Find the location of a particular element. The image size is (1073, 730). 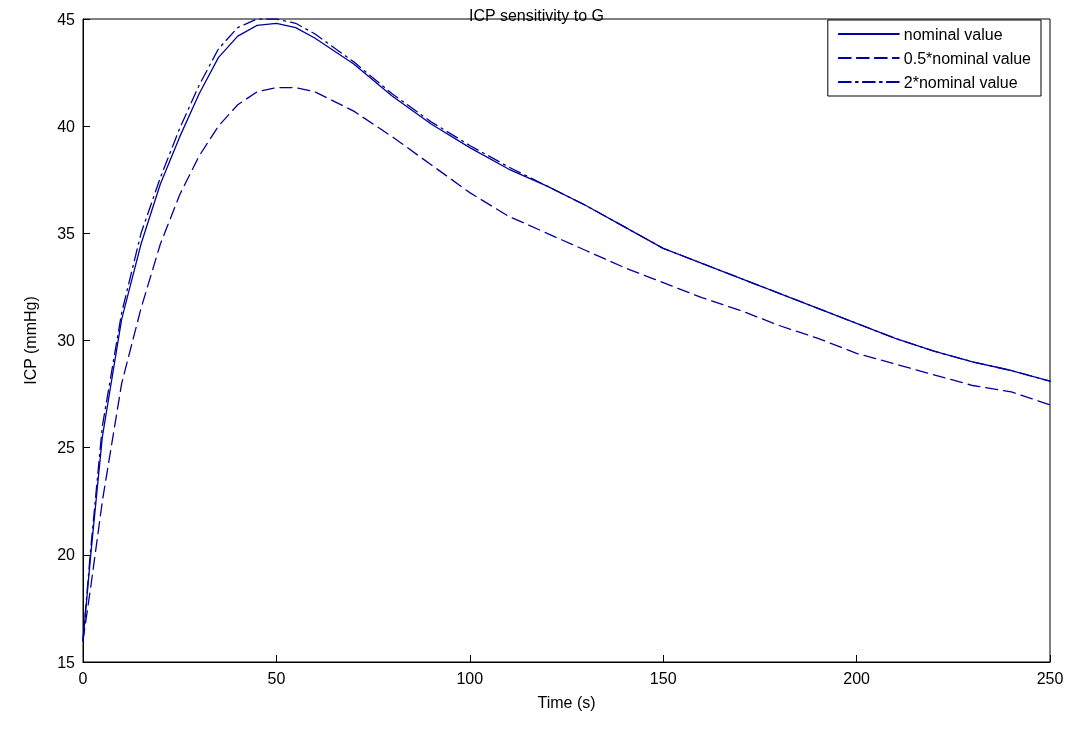

y-tick-label: 35 is located at coordinates (66, 233).